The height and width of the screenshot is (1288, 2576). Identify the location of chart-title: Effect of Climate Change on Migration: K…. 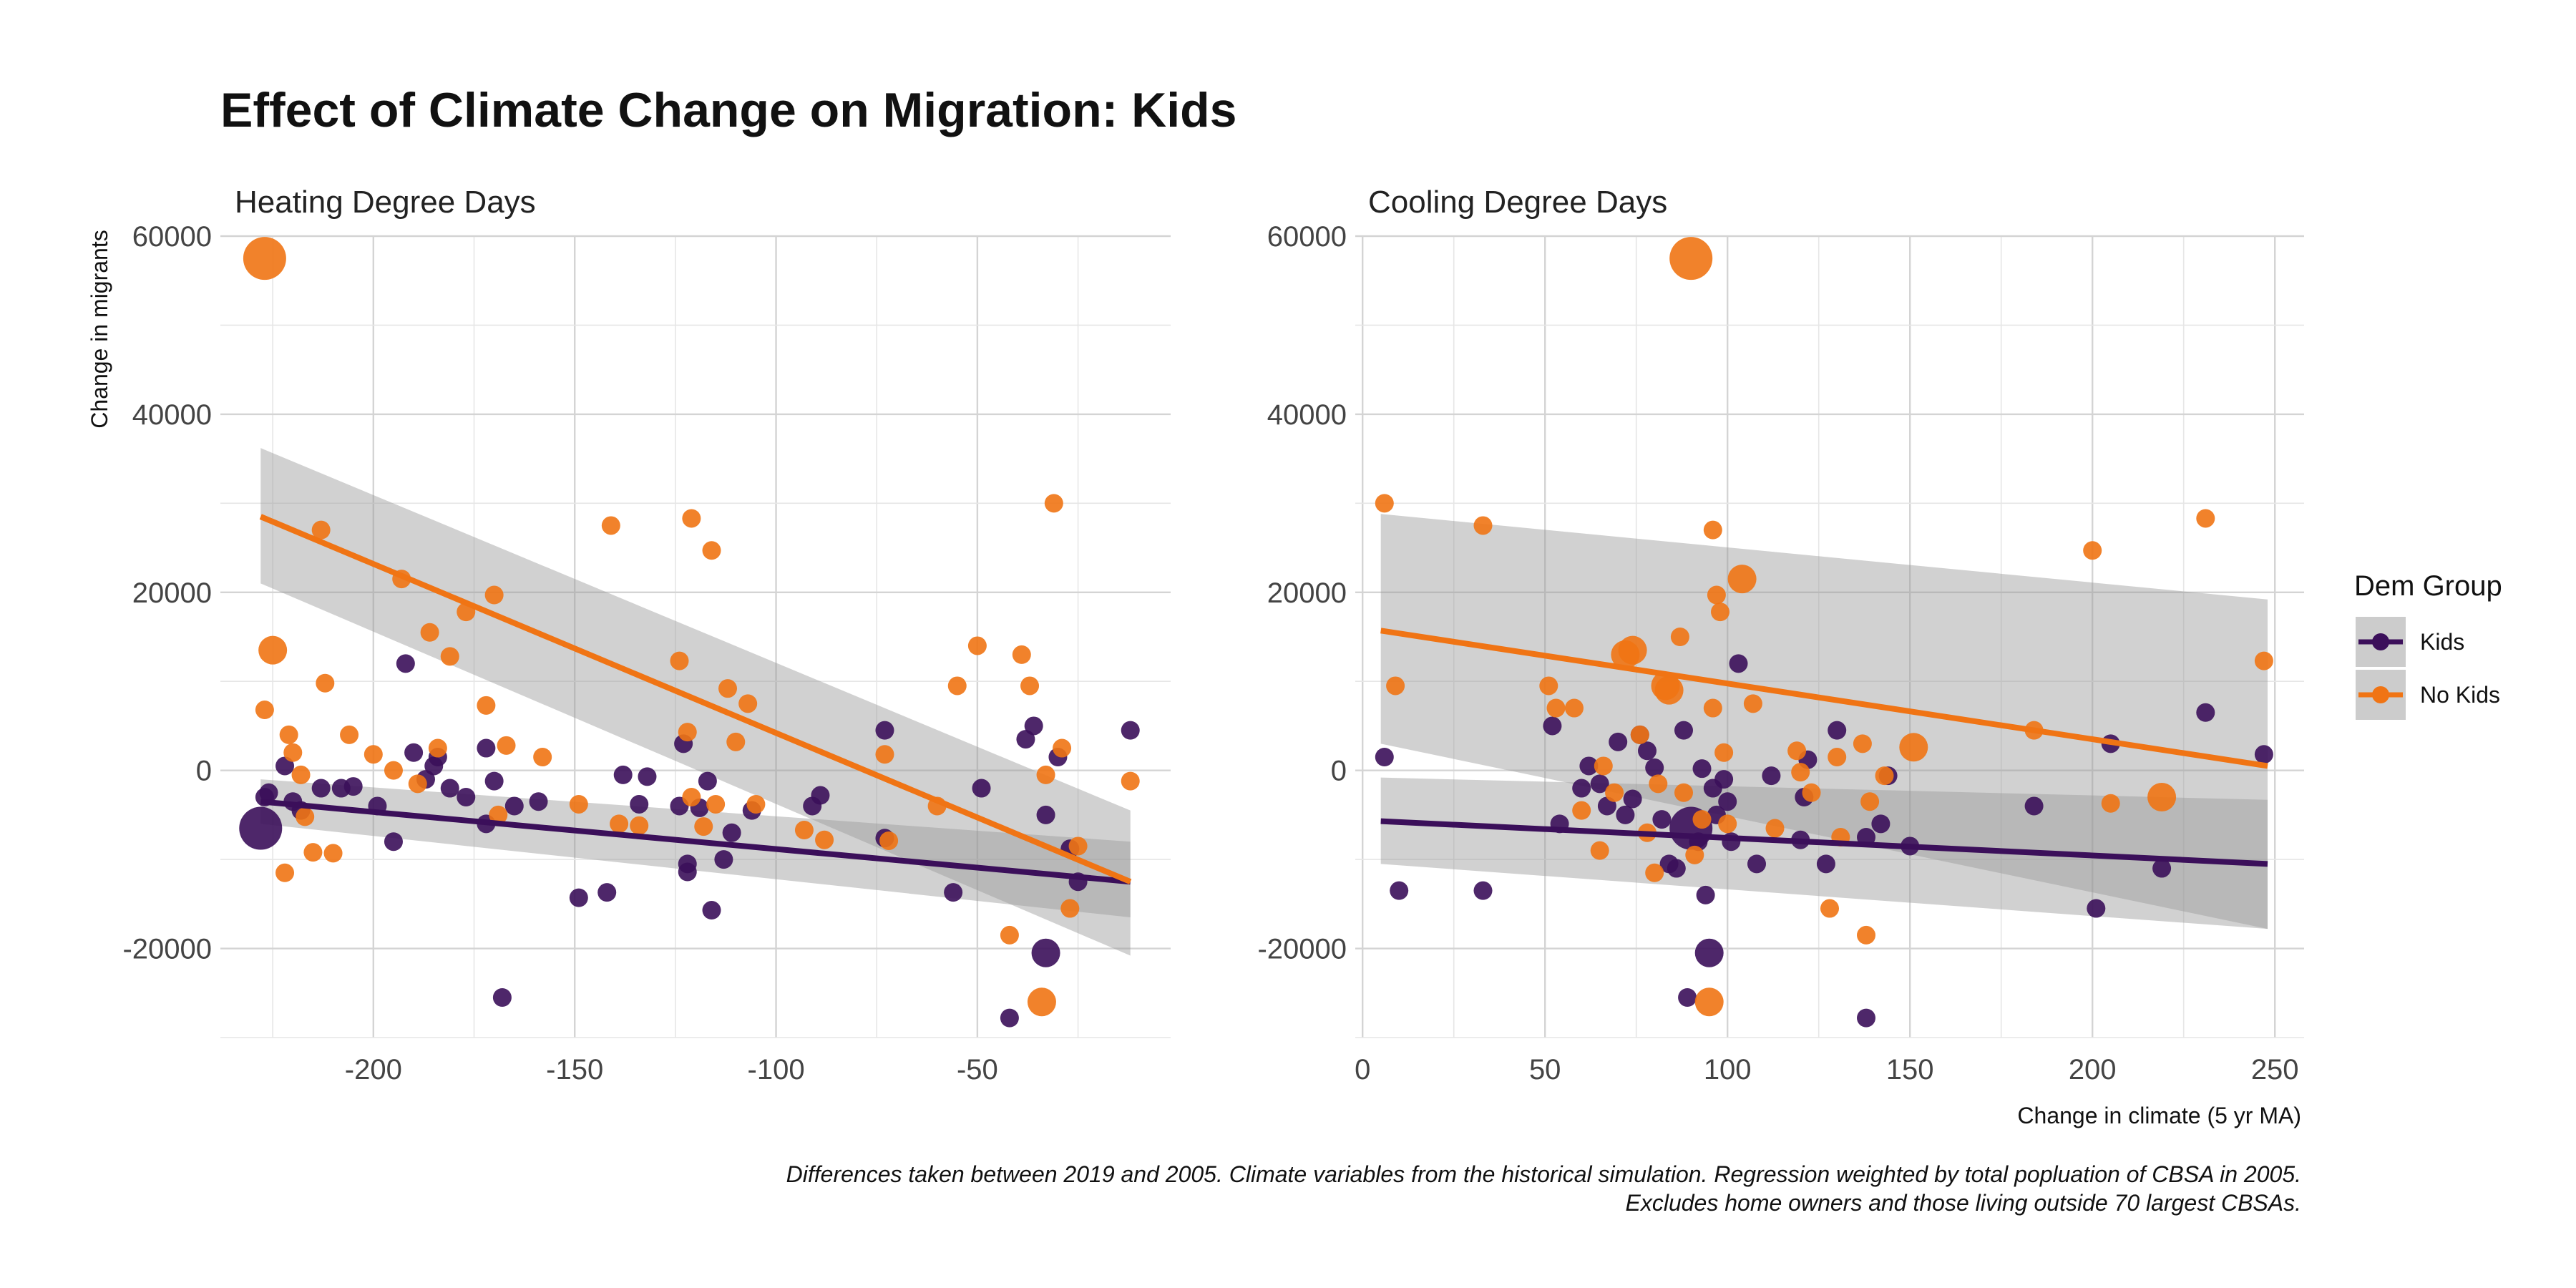
(728, 110).